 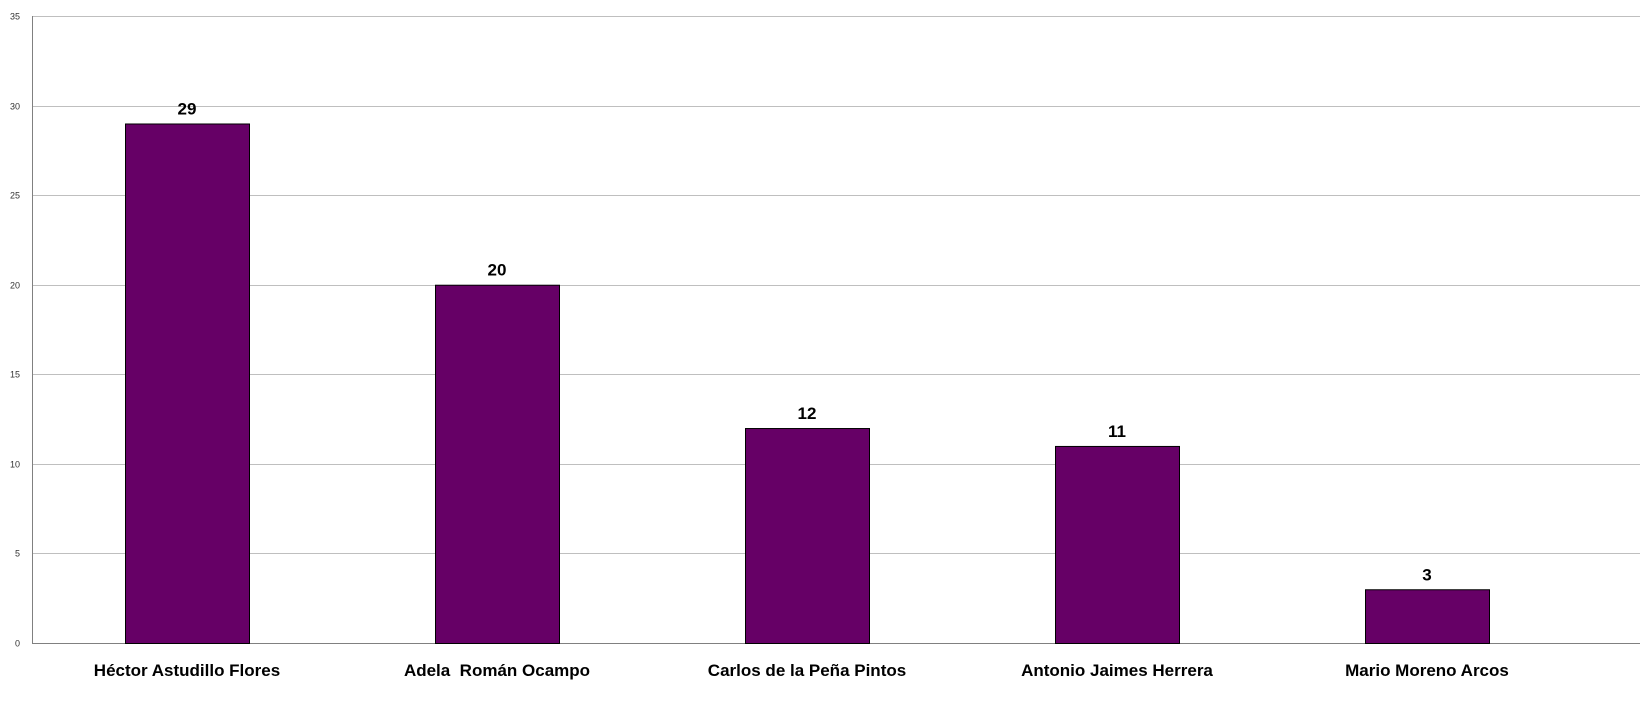 What do you see at coordinates (1117, 670) in the screenshot?
I see `category-label: Antonio Jaimes Herrera` at bounding box center [1117, 670].